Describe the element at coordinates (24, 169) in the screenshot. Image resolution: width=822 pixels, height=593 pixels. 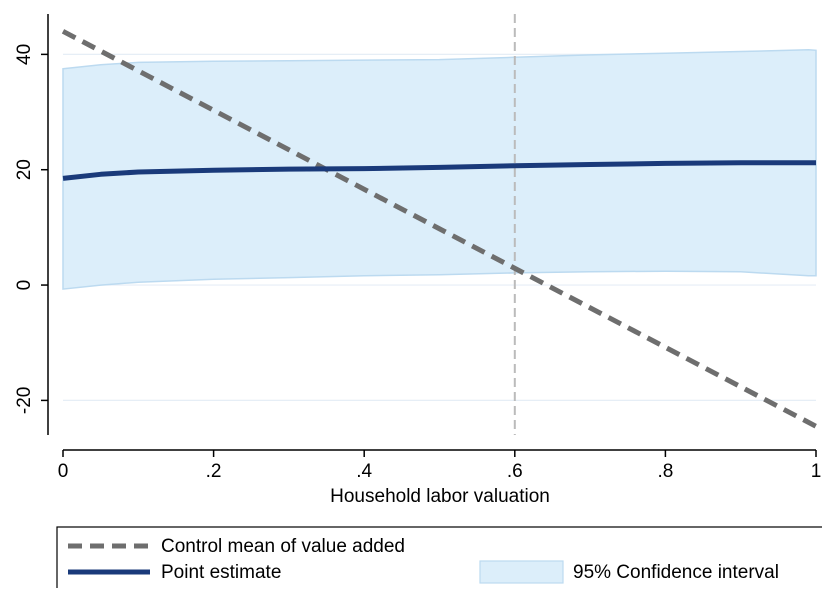
I see `y-tick-label: 20` at that location.